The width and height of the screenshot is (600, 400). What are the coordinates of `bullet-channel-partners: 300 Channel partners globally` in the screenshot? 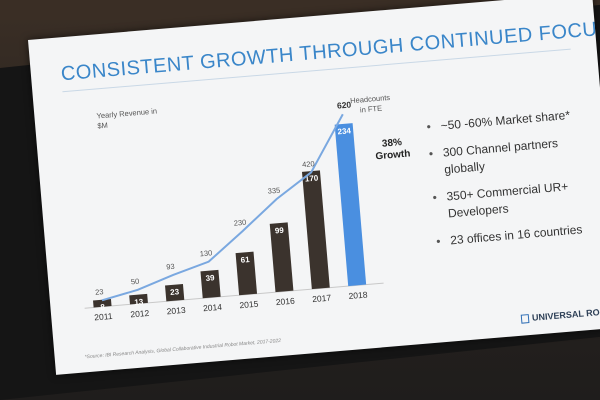 It's located at (514, 155).